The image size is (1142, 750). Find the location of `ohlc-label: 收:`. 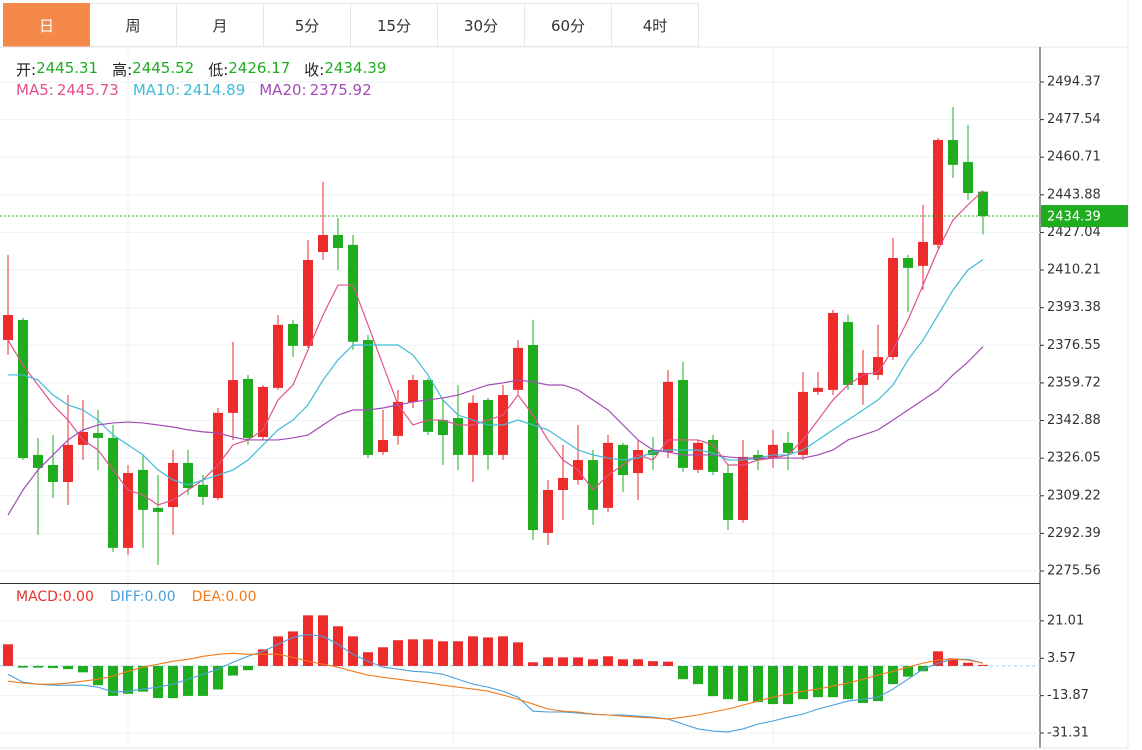

ohlc-label: 收: is located at coordinates (314, 70).